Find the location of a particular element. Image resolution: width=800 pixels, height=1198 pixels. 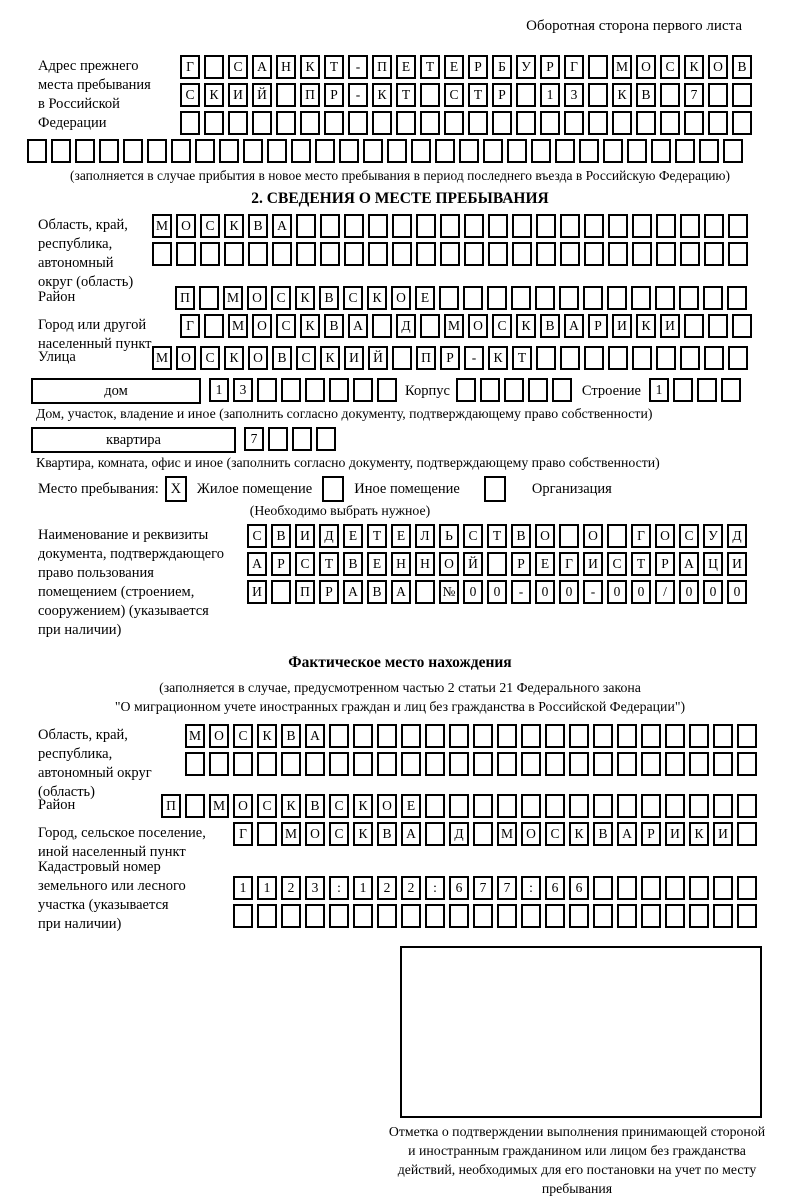

char-box: 2 is located at coordinates (291, 888).